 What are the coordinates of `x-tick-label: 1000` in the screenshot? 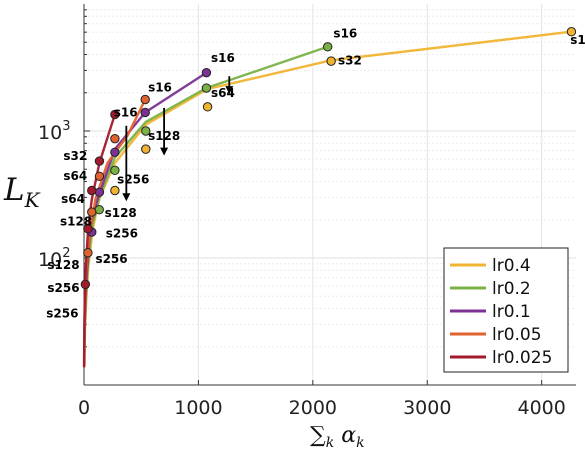 It's located at (198, 408).